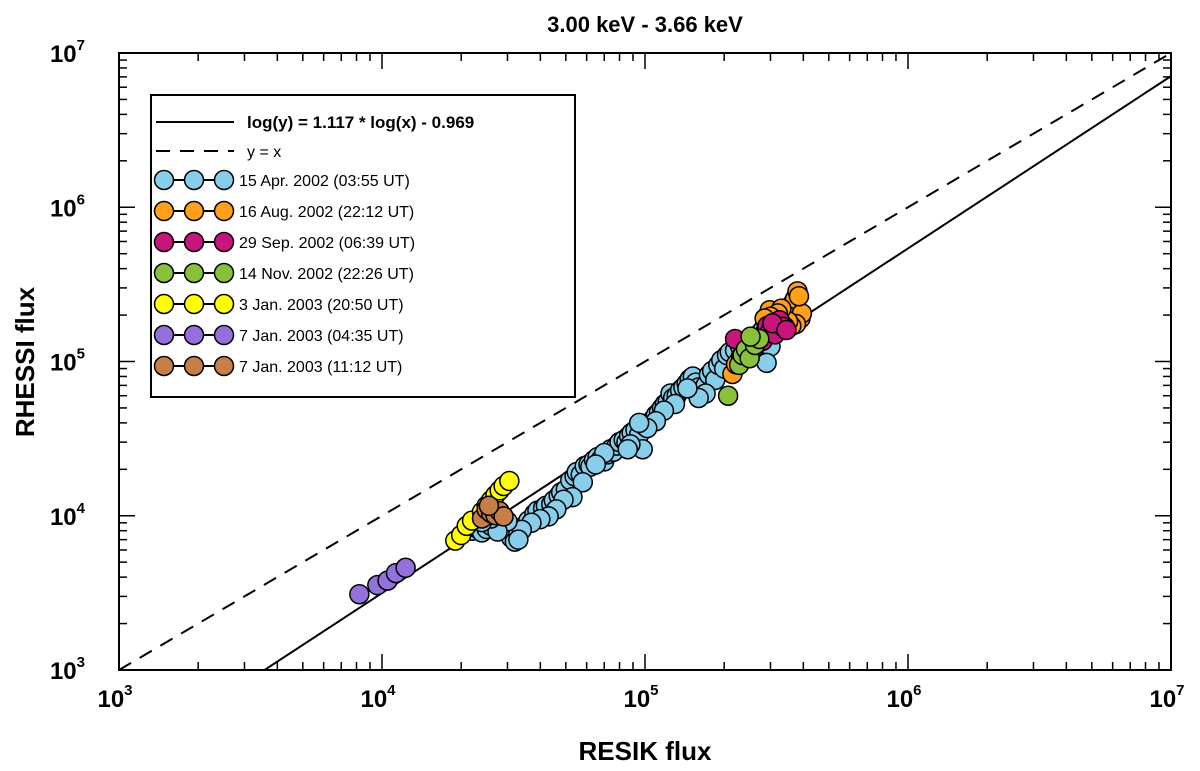  I want to click on legend-entry: 14 Nov. 2002 (22:26 UT), so click(283, 273).